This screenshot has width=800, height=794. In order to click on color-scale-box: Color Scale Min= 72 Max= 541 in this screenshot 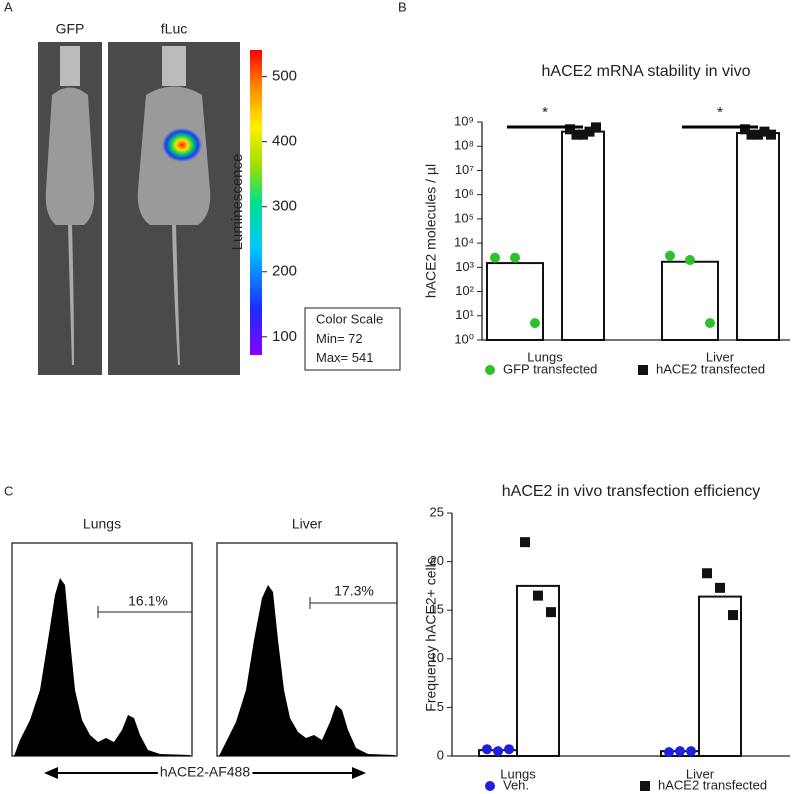, I will do `click(352, 339)`.